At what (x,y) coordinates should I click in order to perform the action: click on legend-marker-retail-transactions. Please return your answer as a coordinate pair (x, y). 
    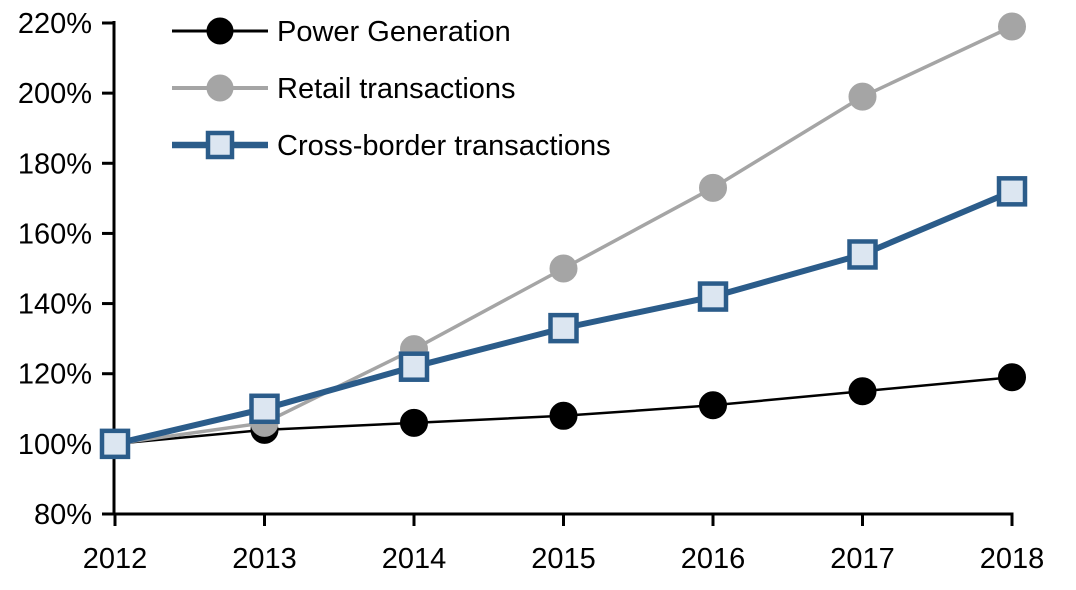
    Looking at the image, I should click on (220, 88).